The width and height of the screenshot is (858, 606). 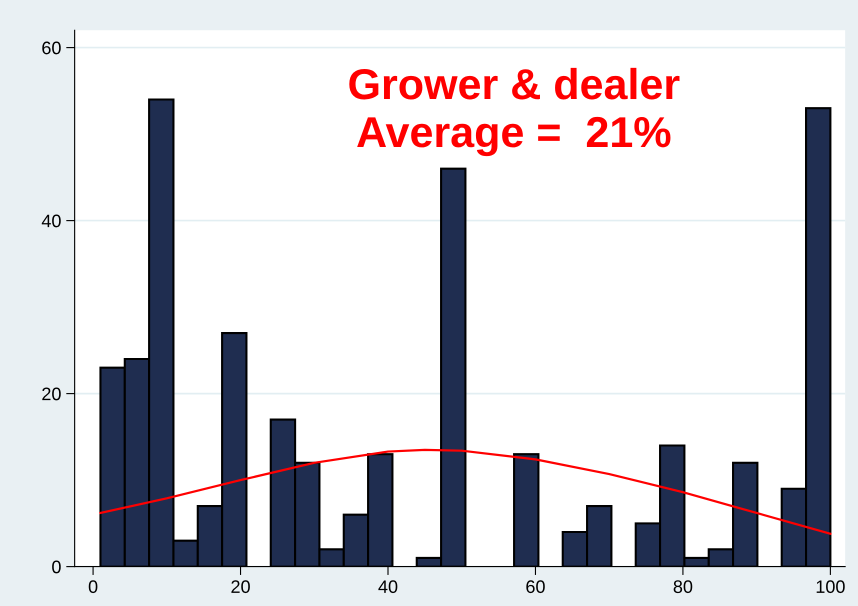 What do you see at coordinates (683, 587) in the screenshot?
I see `x-tick-label: 80` at bounding box center [683, 587].